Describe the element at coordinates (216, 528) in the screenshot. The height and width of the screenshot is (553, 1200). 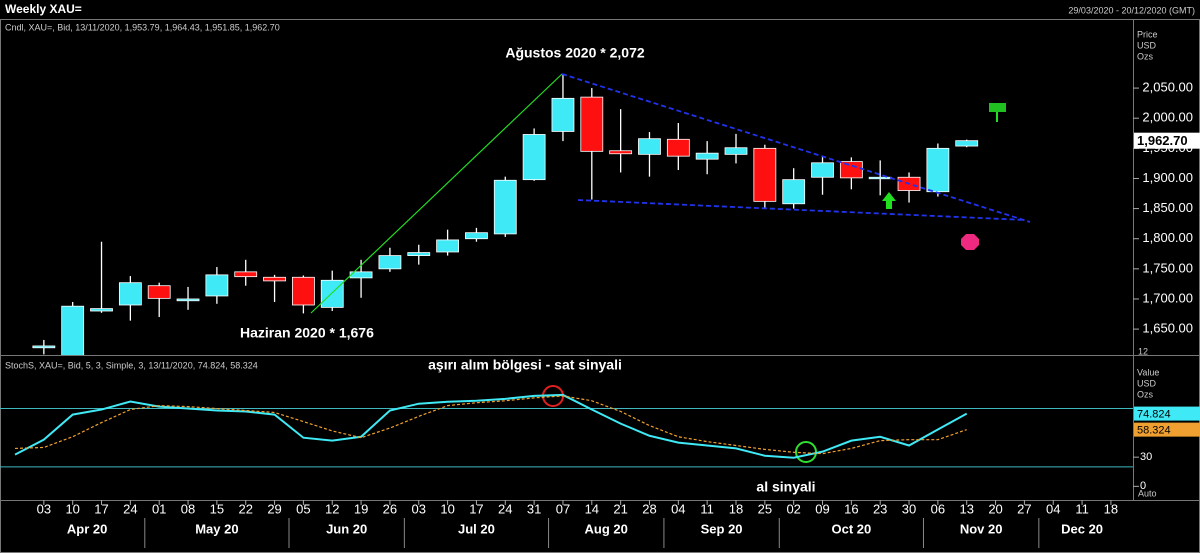
I see `month-label: May 20` at that location.